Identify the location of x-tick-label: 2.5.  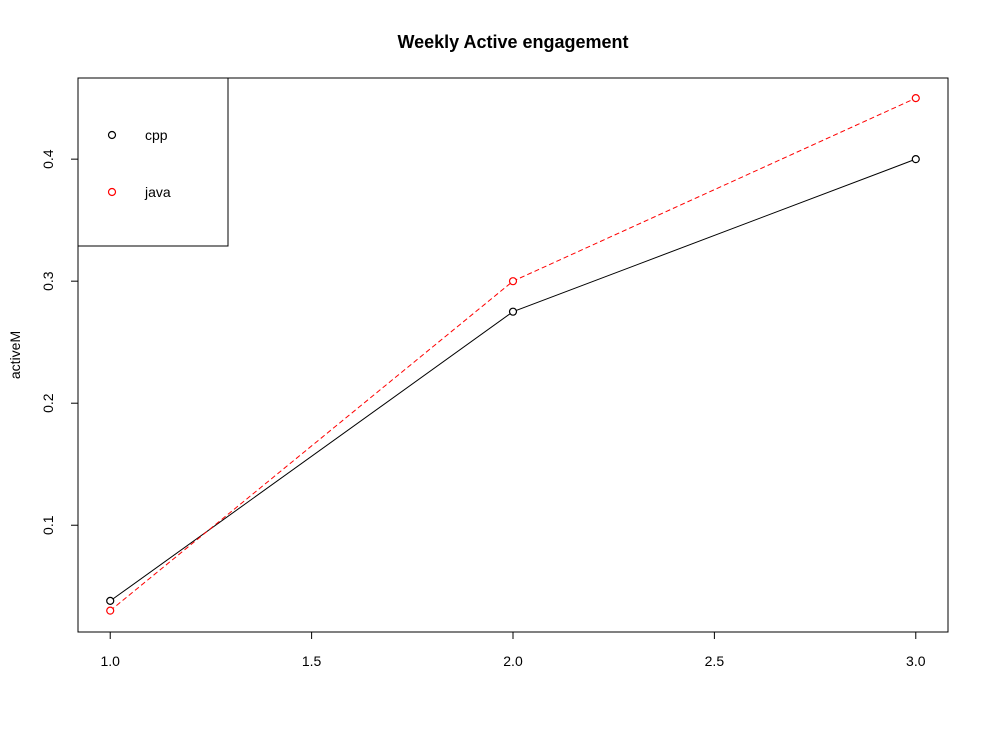
(715, 661).